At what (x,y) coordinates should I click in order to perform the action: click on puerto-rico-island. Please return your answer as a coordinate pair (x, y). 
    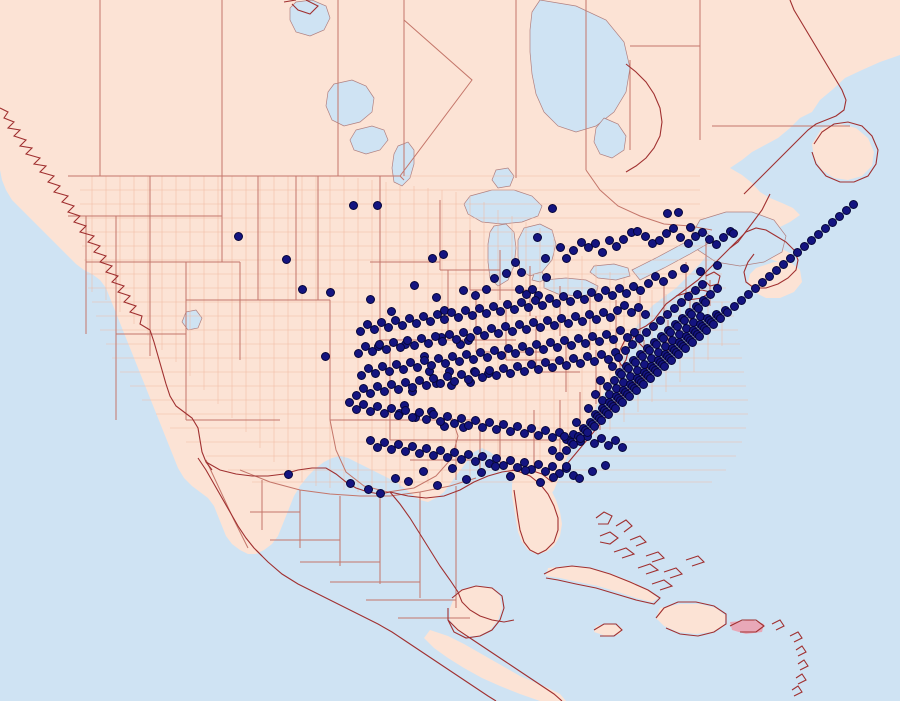
    Looking at the image, I should click on (747, 627).